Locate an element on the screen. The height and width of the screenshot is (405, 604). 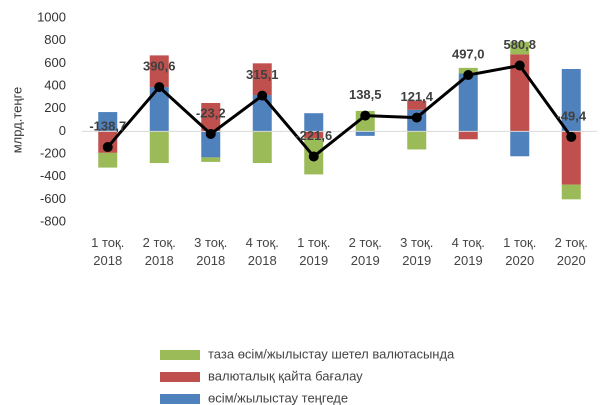
y-tick-label: 800 is located at coordinates (55, 39).